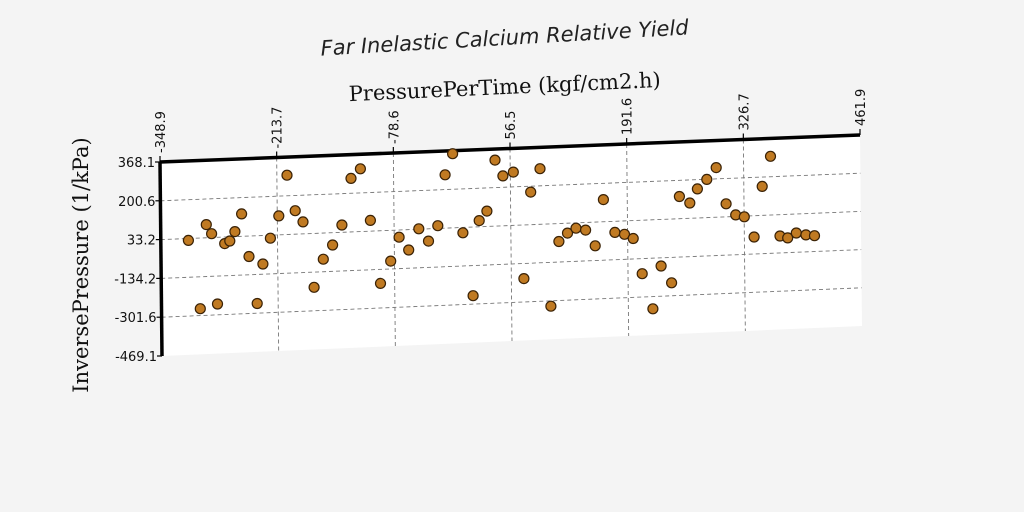 The height and width of the screenshot is (512, 1024). Describe the element at coordinates (141, 241) in the screenshot. I see `y-tick-label: 33.2` at that location.